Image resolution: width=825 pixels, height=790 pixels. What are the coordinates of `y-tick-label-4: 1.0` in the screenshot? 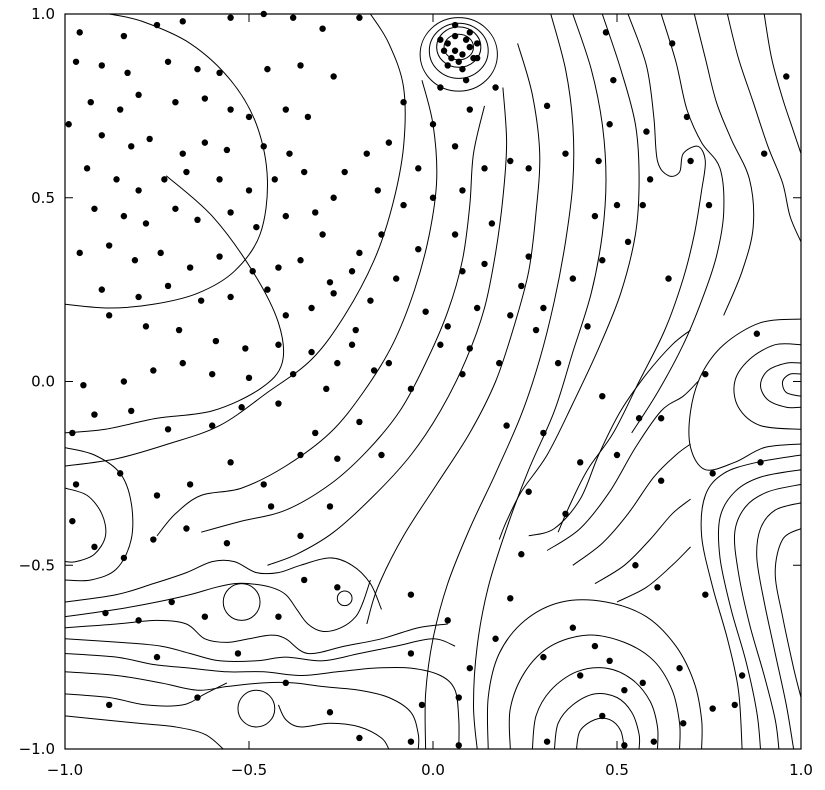 It's located at (43, 14).